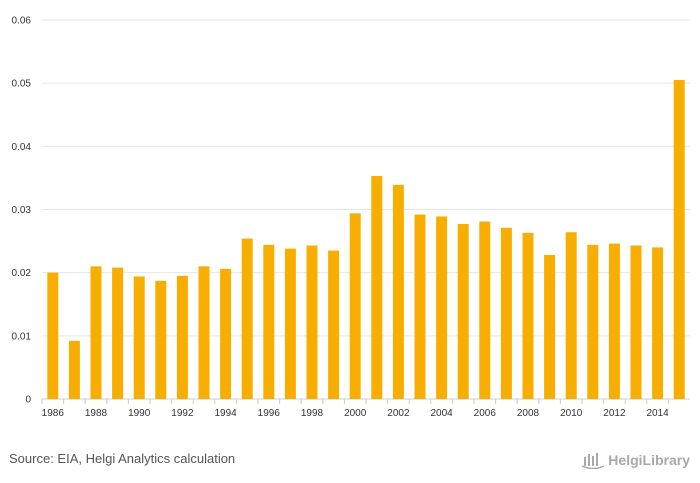  Describe the element at coordinates (96, 413) in the screenshot. I see `x-tick-label: 1988` at that location.